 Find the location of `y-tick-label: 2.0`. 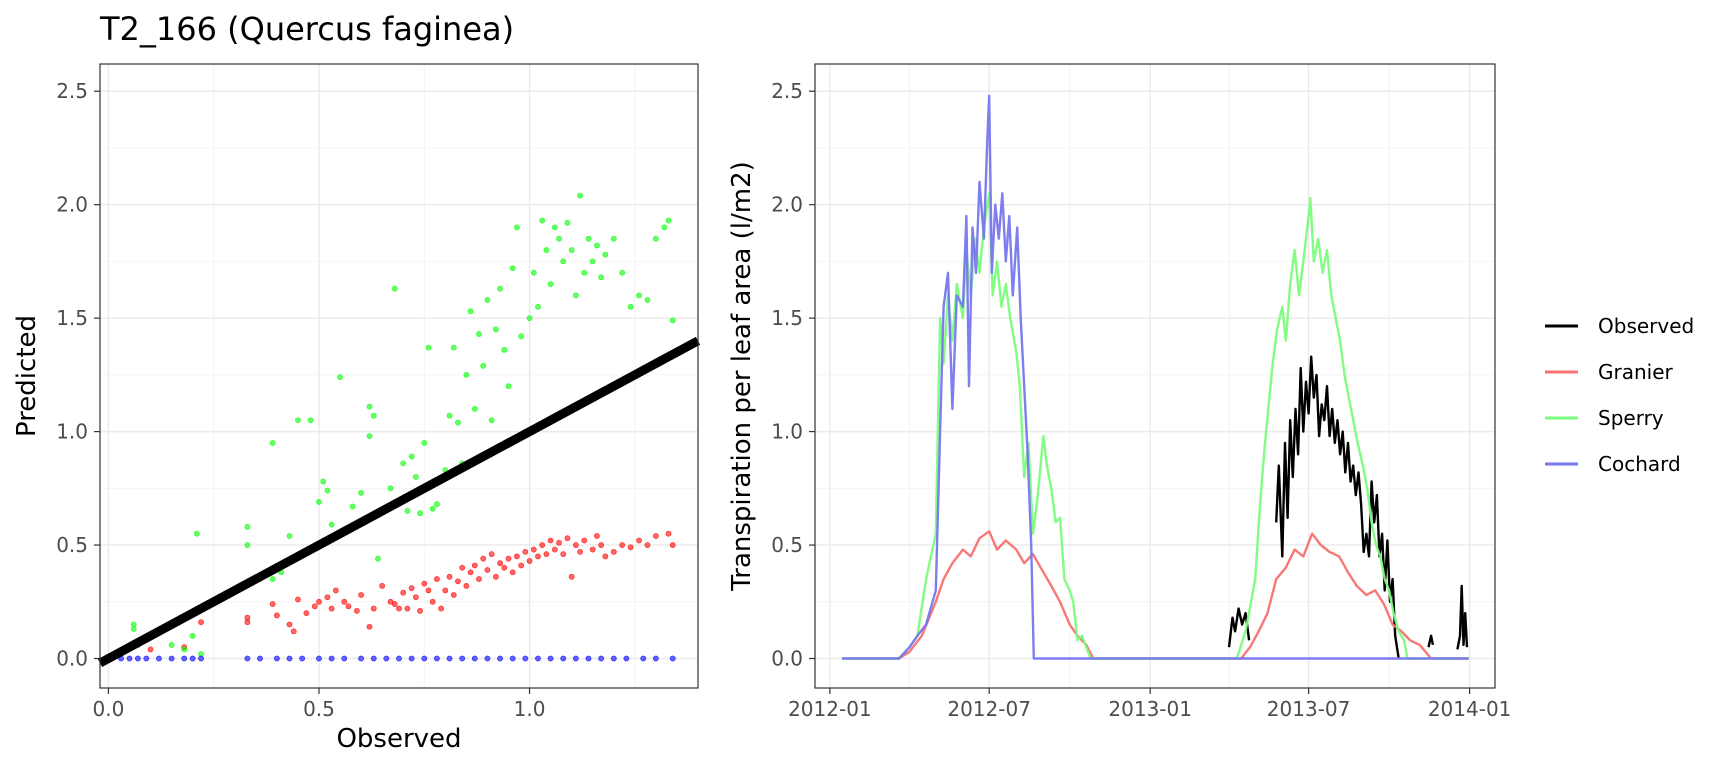

y-tick-label: 2.0 is located at coordinates (787, 205).